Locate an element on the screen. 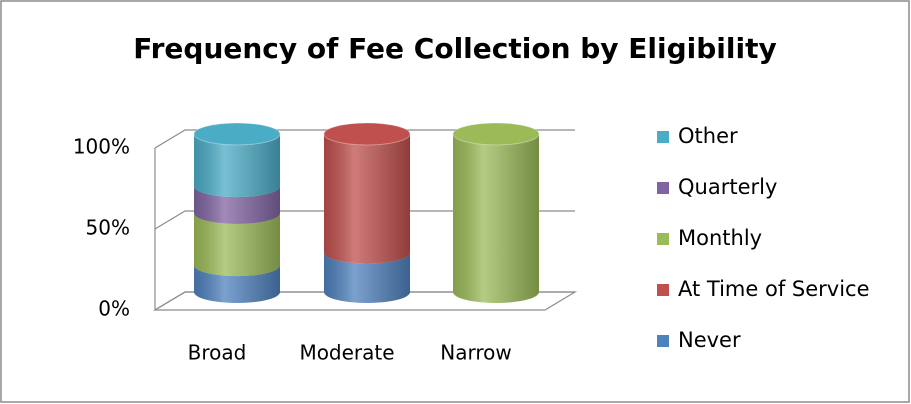 This screenshot has height=404, width=911. legend-label: Other is located at coordinates (708, 136).